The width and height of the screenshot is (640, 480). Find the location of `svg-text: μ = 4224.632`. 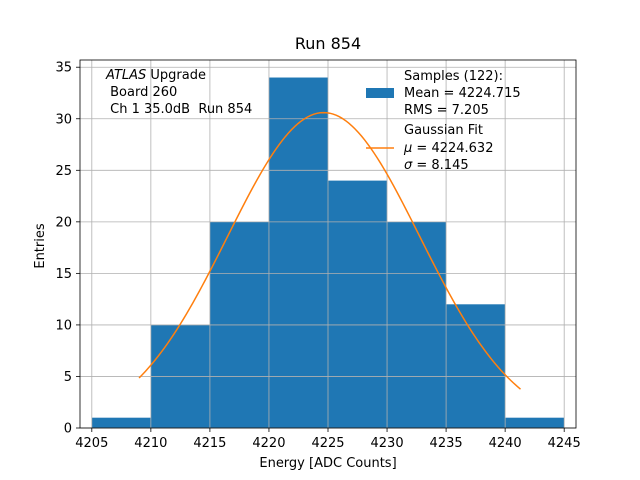

svg-text: μ = 4224.632 is located at coordinates (448, 148).